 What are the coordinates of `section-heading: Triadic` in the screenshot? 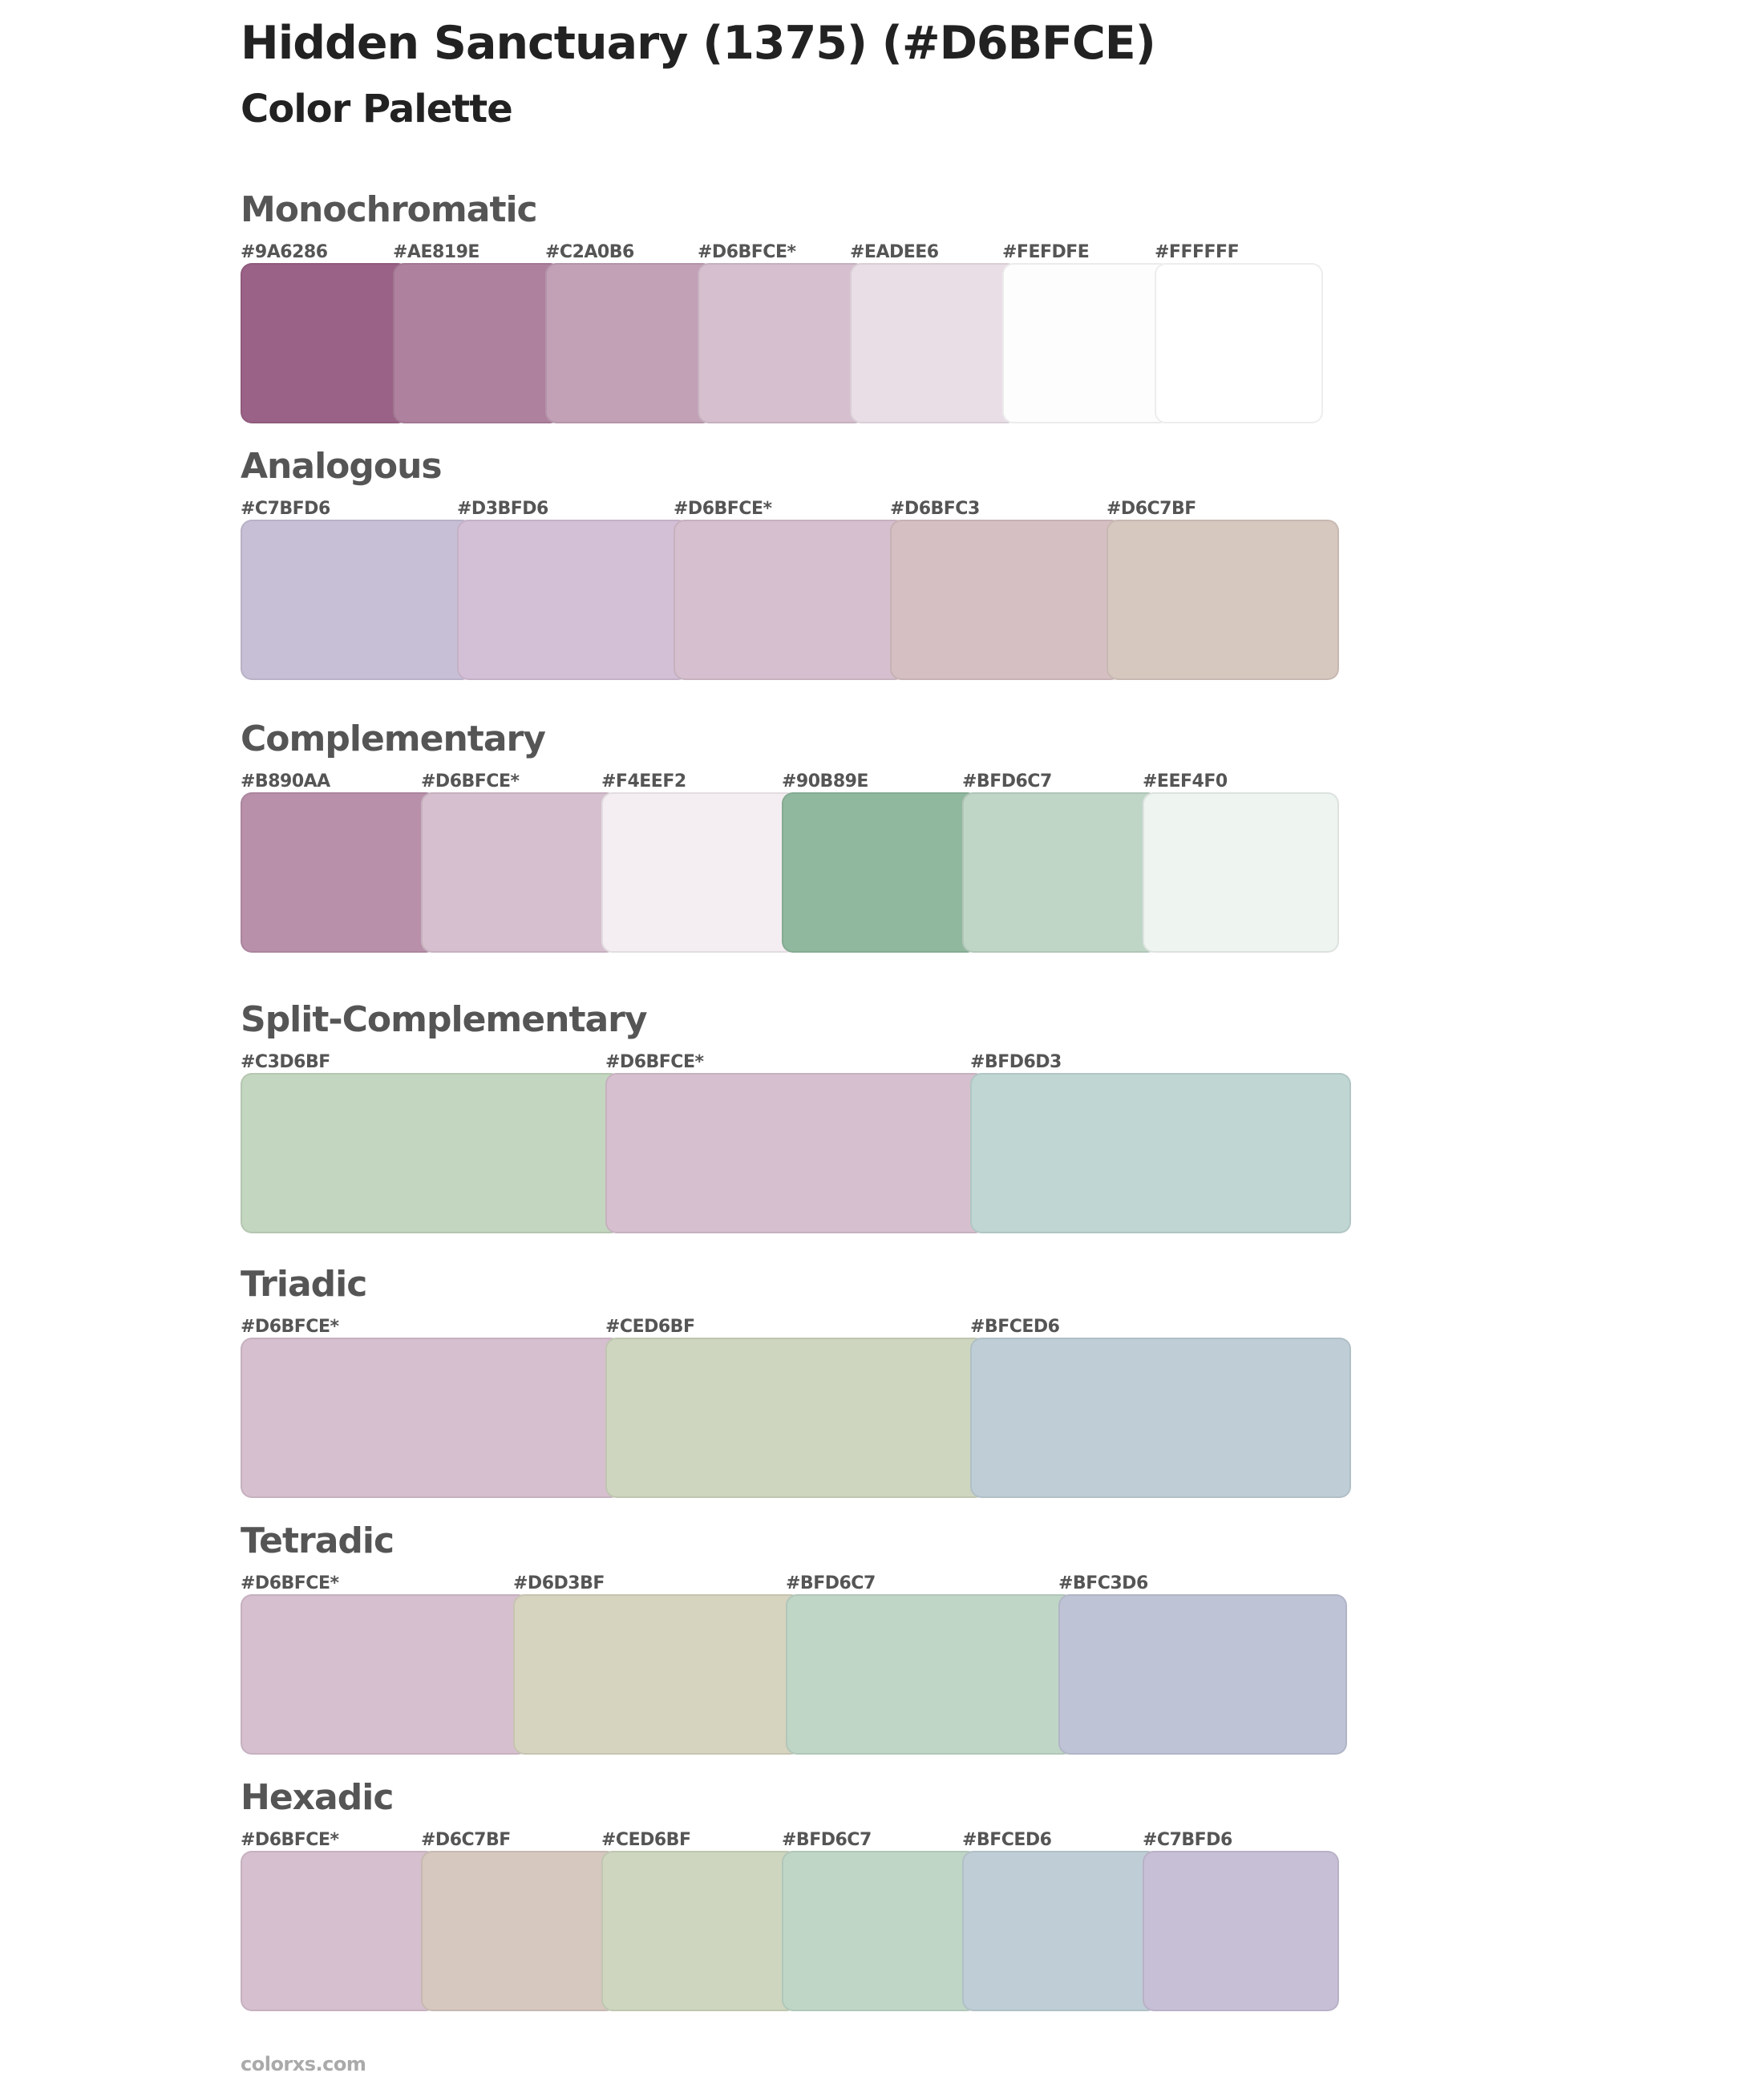 It's located at (304, 1284).